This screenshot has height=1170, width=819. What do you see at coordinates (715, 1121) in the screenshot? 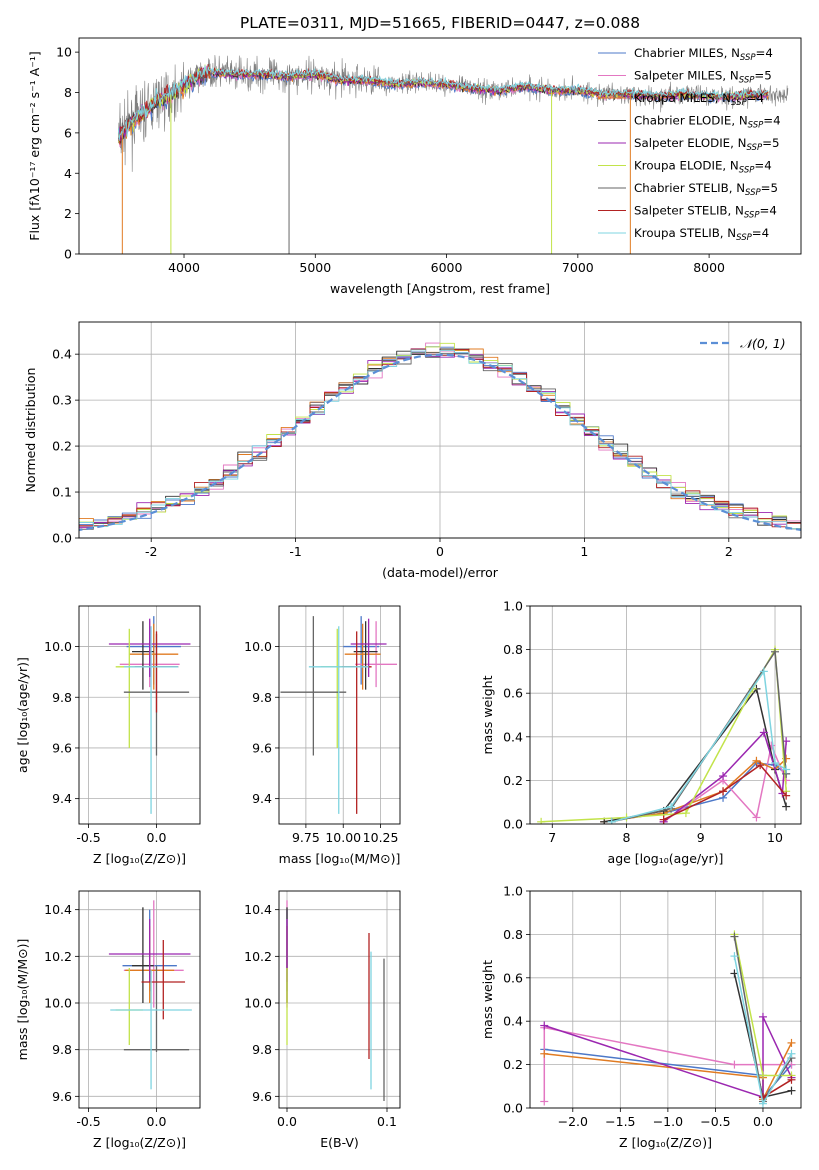
I see `x-tick-label: −0.5` at bounding box center [715, 1121].